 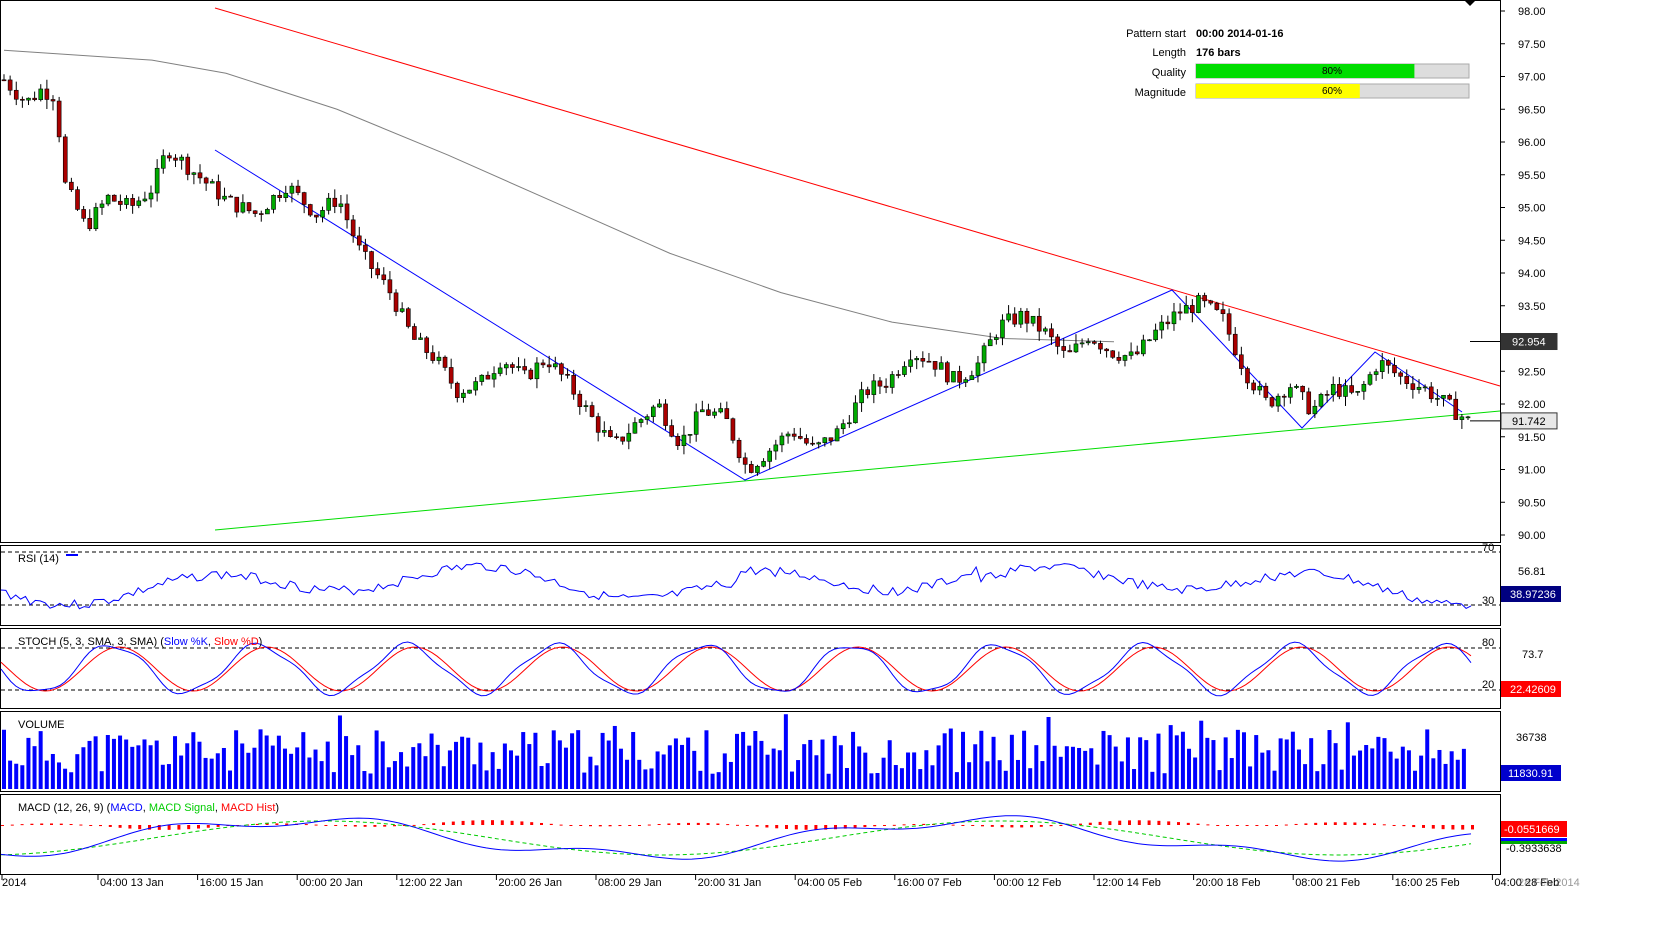 What do you see at coordinates (1228, 883) in the screenshot?
I see `time-tick-label: 20:00 18 Feb` at bounding box center [1228, 883].